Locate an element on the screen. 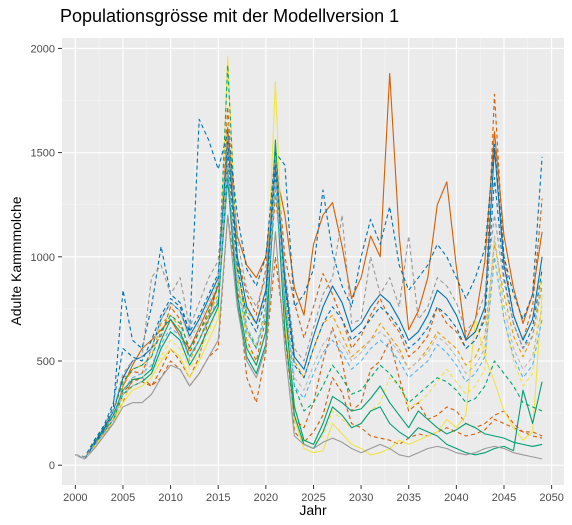  y-tick-label: 2000 is located at coordinates (43, 49).